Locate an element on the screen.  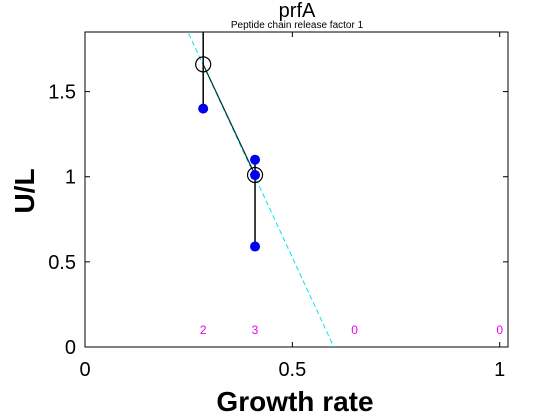
sample-count-label: 3 is located at coordinates (255, 330).